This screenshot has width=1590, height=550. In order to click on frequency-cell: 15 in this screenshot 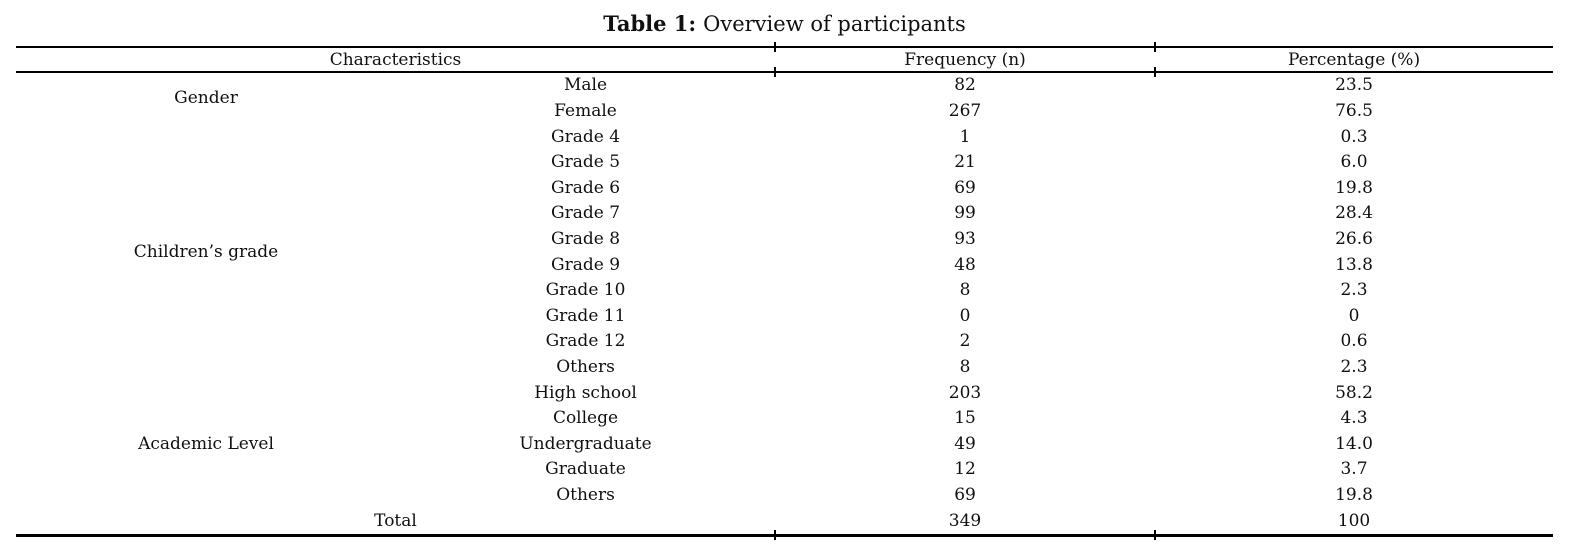, I will do `click(965, 418)`.